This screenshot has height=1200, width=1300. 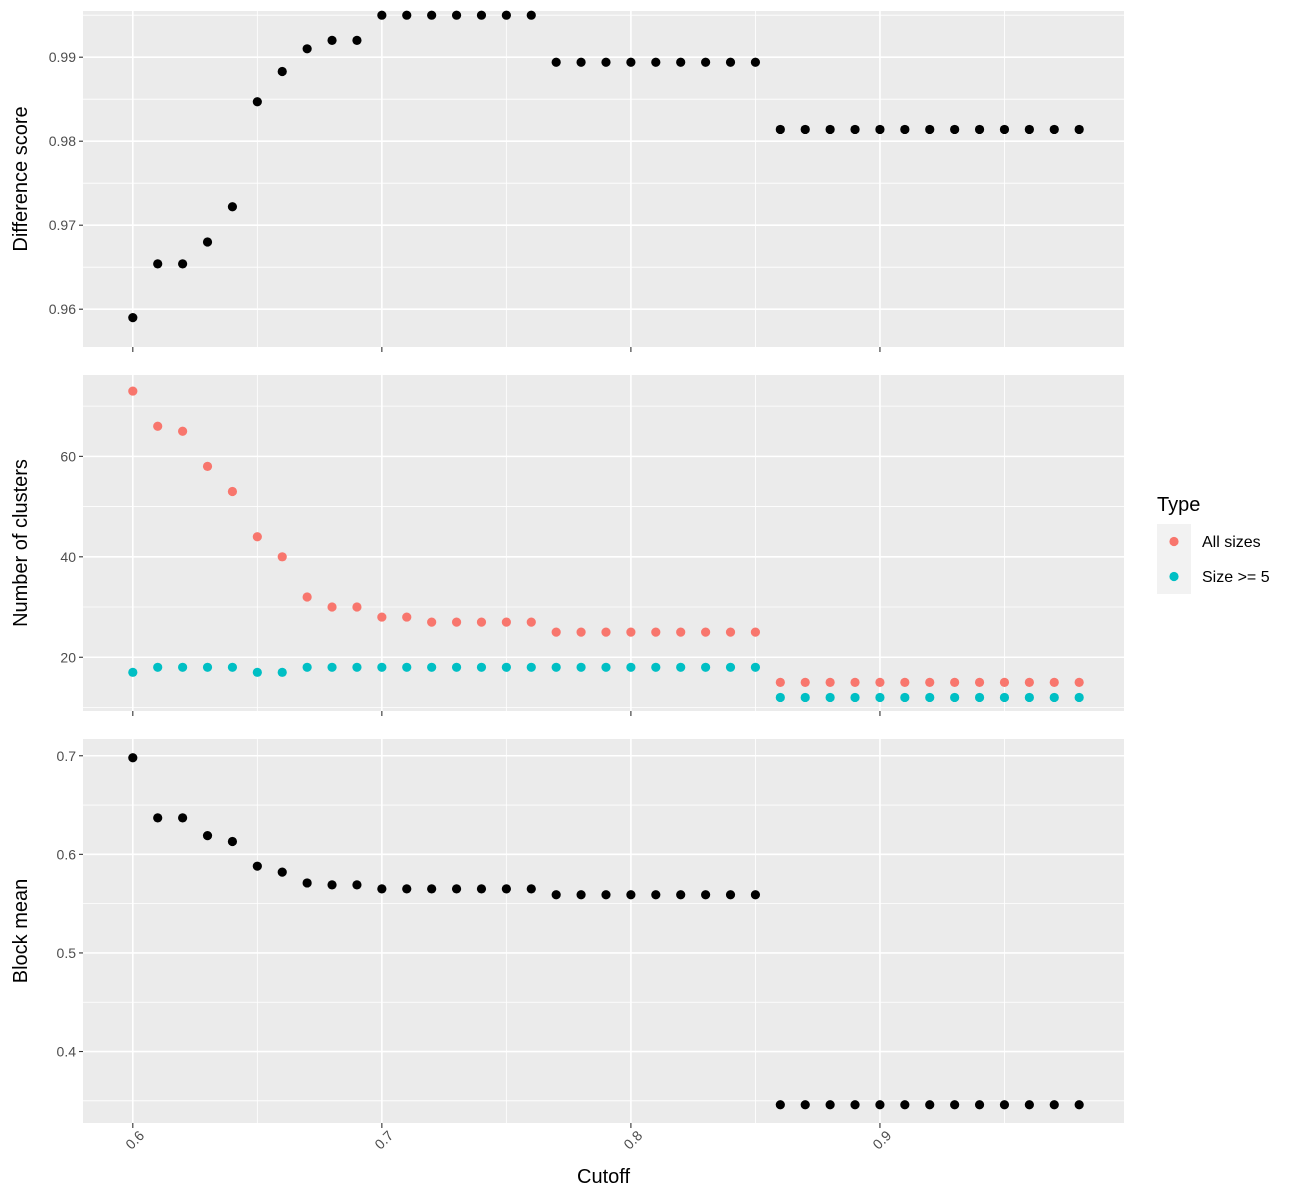 I want to click on legend-label: All sizes, so click(x=1231, y=542).